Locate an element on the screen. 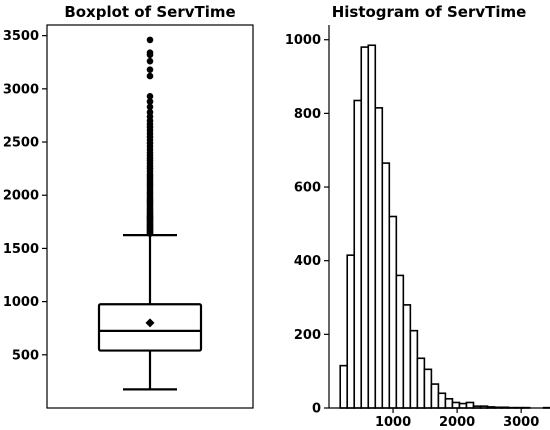  boxplot-title: Boxplot of ServTime is located at coordinates (149, 12).